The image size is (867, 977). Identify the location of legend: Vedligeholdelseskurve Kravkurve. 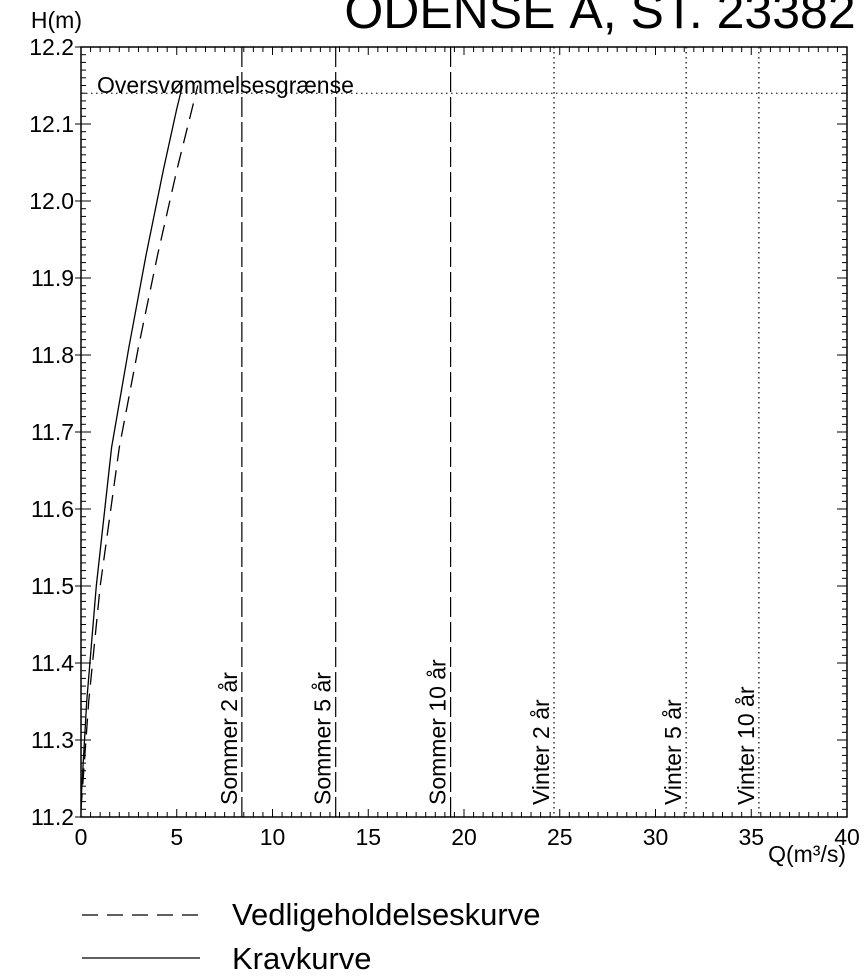
(311, 936).